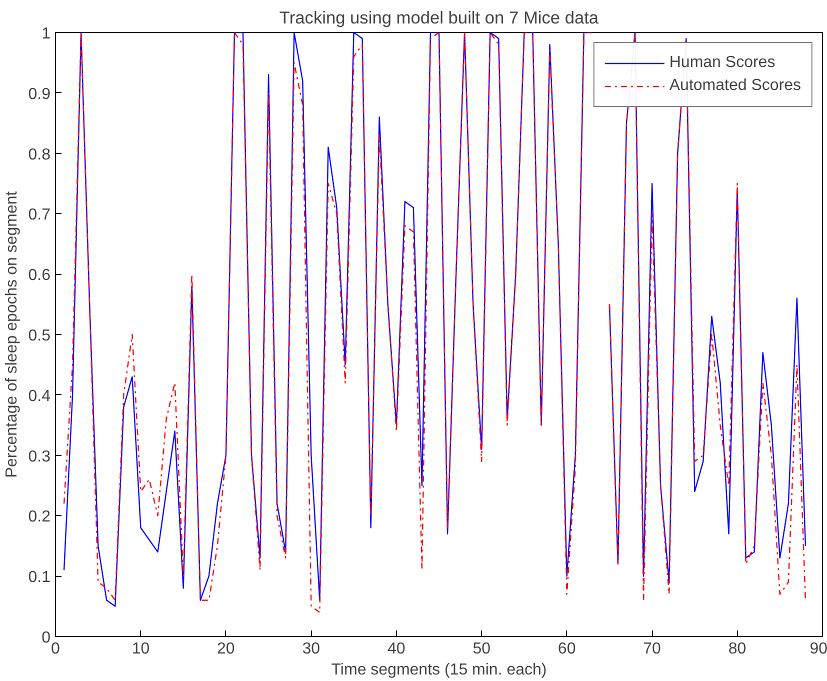 The width and height of the screenshot is (827, 681). I want to click on x-axis-title: Time segments (15 min. each), so click(439, 670).